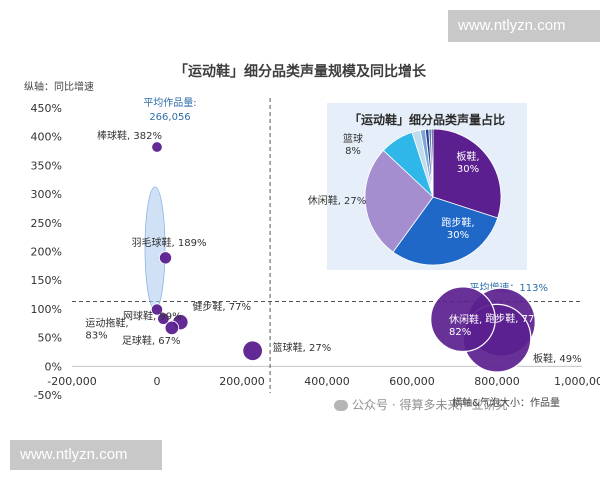 The height and width of the screenshot is (480, 600). What do you see at coordinates (46, 165) in the screenshot?
I see `y-tick-label: 350%` at bounding box center [46, 165].